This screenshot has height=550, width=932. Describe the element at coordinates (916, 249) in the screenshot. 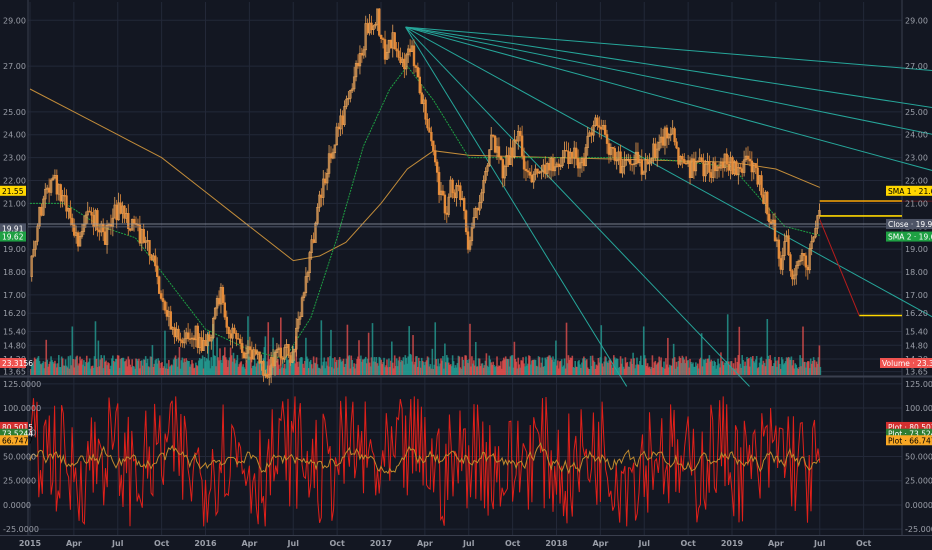

I see `price-right-tick: 19.00` at that location.